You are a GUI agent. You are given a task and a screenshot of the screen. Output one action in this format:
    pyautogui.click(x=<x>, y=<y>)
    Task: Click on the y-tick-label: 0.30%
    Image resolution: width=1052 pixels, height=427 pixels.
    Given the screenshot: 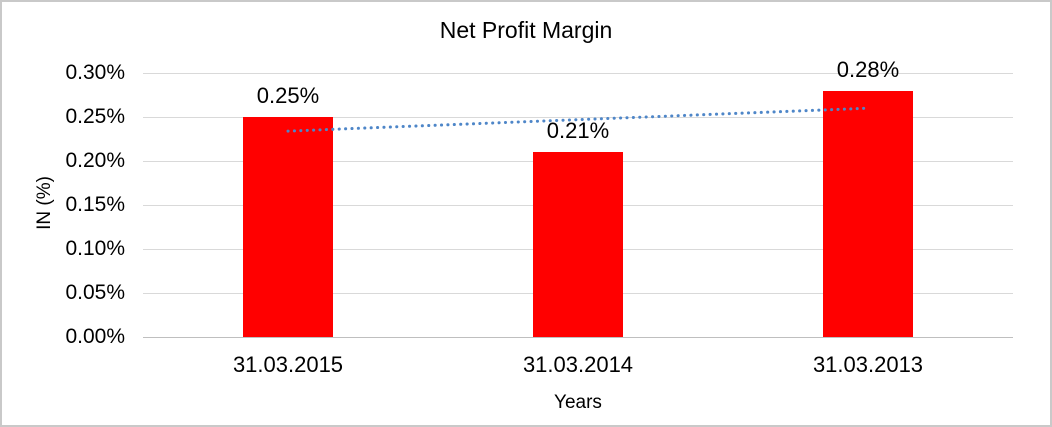 What is the action you would take?
    pyautogui.click(x=95, y=72)
    